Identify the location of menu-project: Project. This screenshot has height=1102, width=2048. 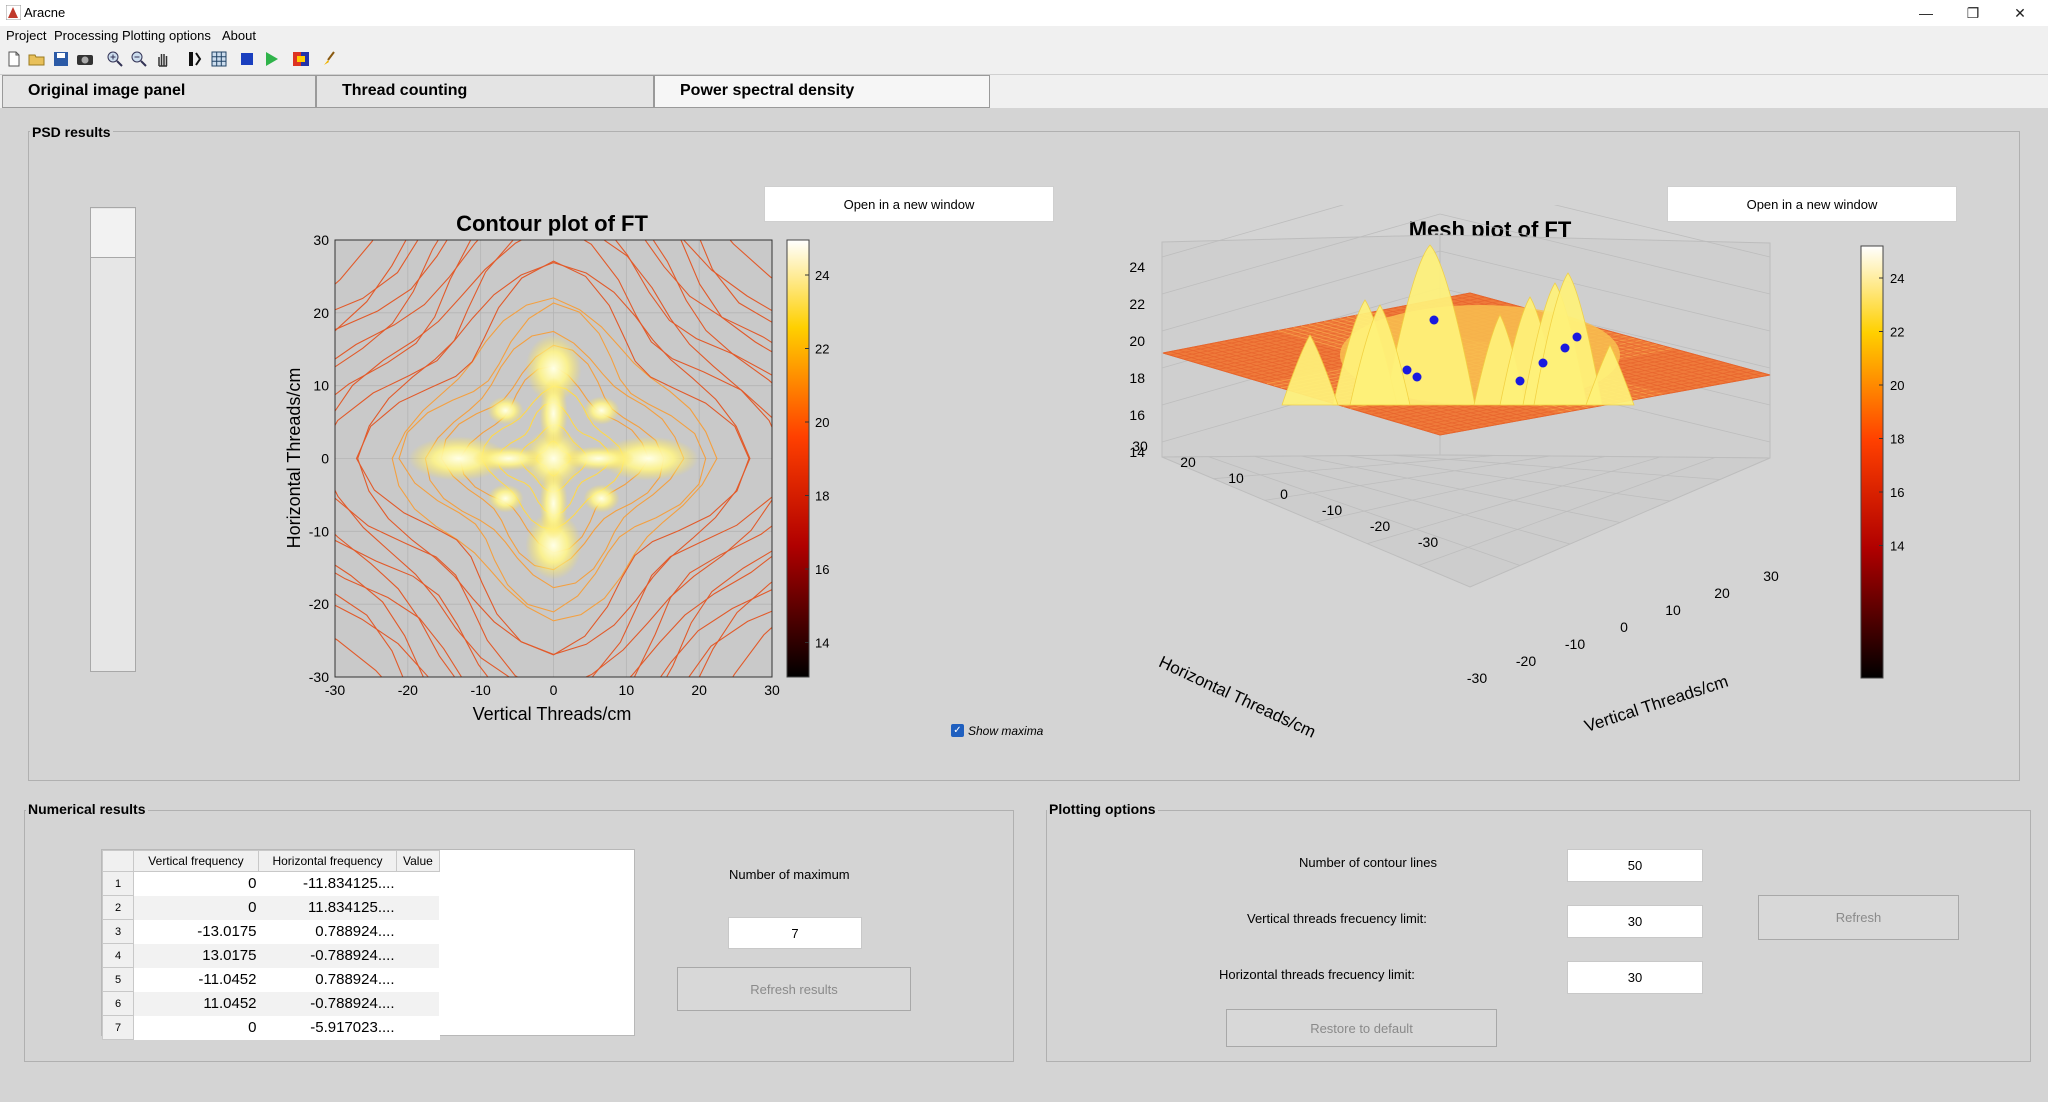
(26, 35).